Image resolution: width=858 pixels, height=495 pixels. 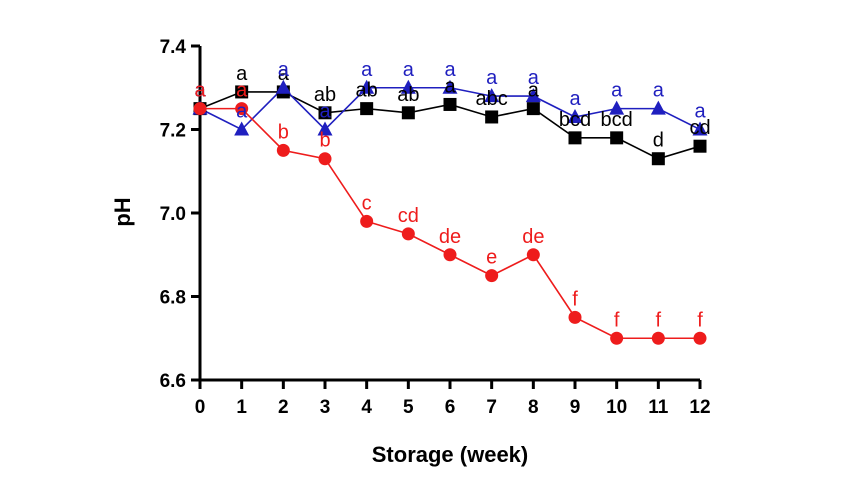 What do you see at coordinates (283, 407) in the screenshot?
I see `x-tick-label: 2` at bounding box center [283, 407].